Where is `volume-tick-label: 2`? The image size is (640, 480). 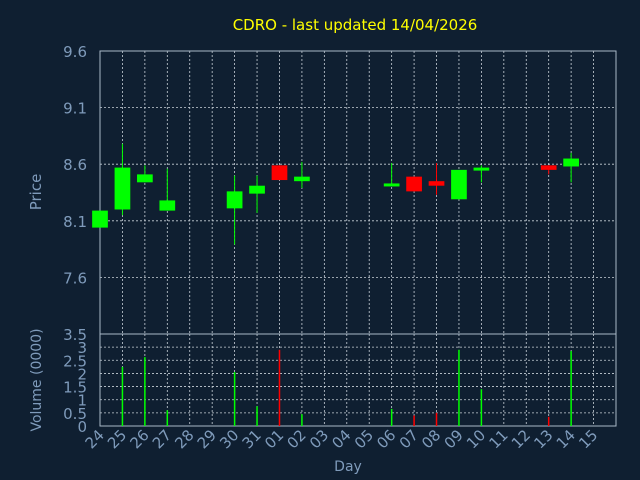 volume-tick-label: 2 is located at coordinates (82, 374).